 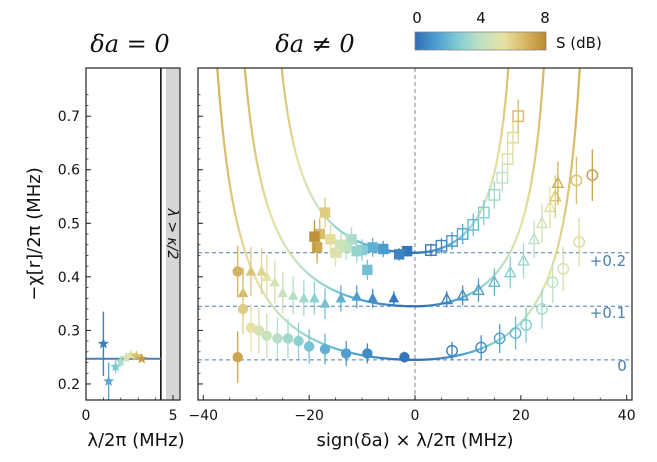 What do you see at coordinates (86, 416) in the screenshot?
I see `left-x-tick-label: 0` at bounding box center [86, 416].